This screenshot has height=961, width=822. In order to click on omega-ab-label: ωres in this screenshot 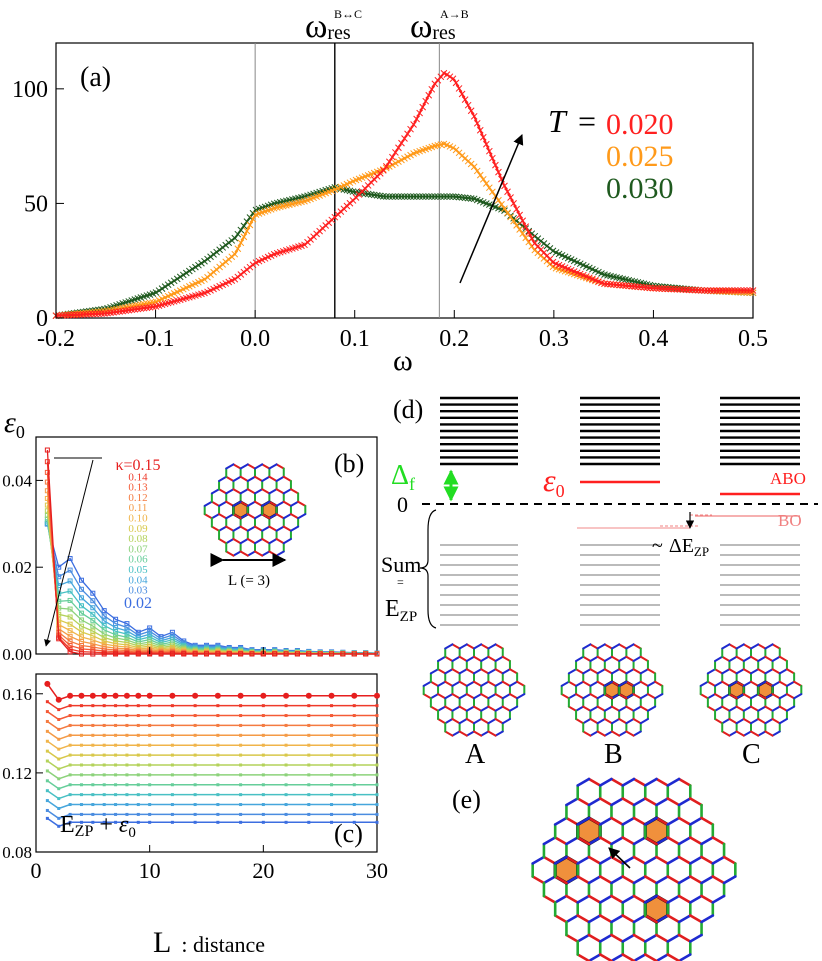, I will do `click(433, 26)`.